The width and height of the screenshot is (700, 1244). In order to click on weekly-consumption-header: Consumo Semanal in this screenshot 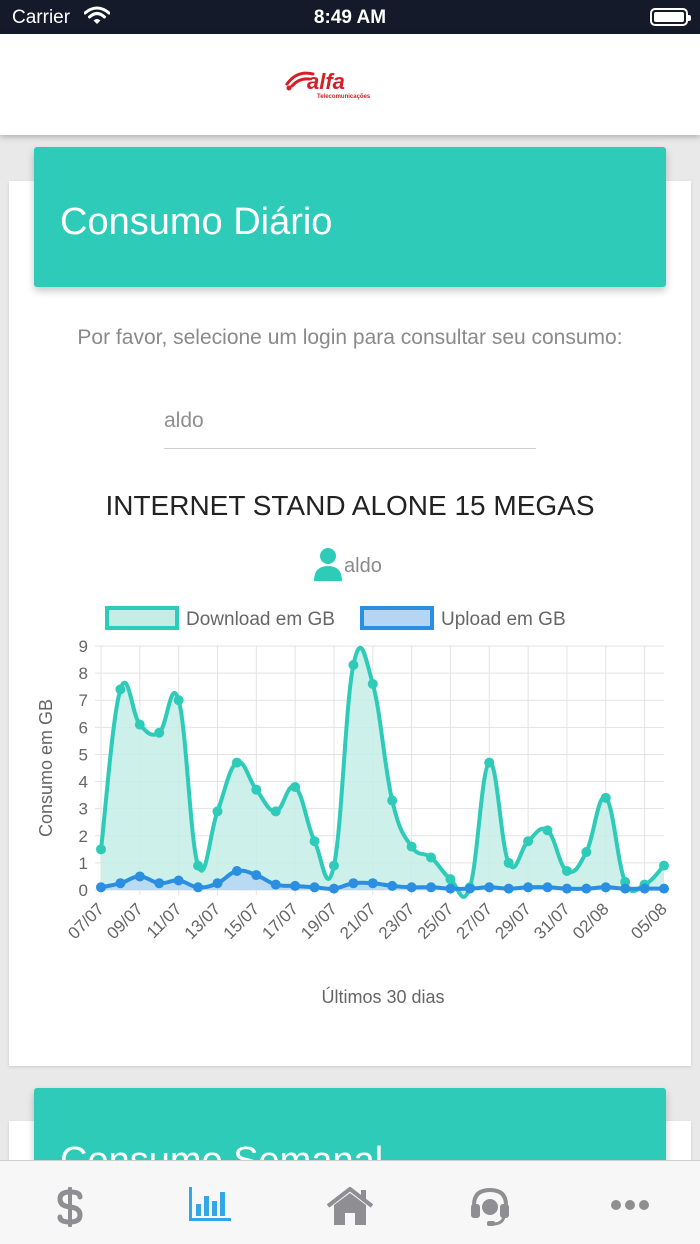, I will do `click(350, 1135)`.